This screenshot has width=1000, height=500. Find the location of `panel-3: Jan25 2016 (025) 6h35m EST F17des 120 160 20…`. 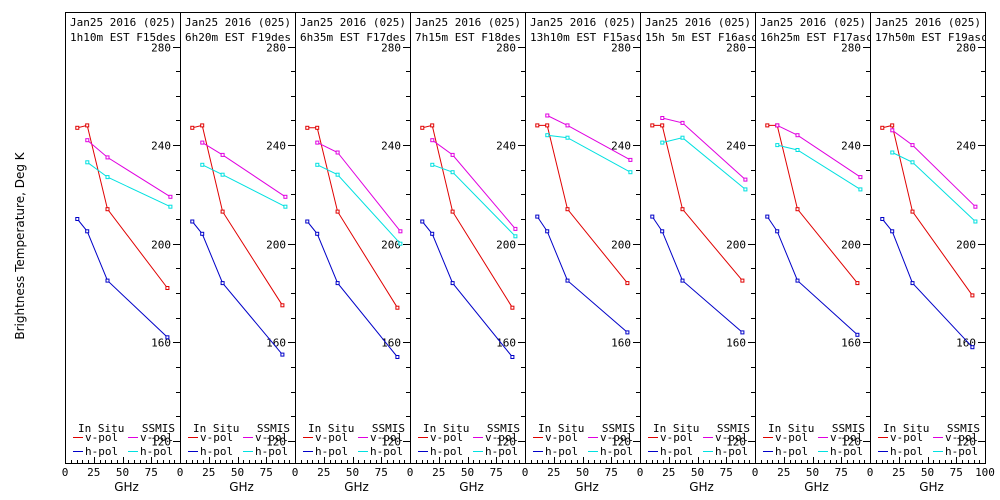

panel-3: Jan25 2016 (025) 6h35m EST F17des 120 160 20… is located at coordinates (353, 238).